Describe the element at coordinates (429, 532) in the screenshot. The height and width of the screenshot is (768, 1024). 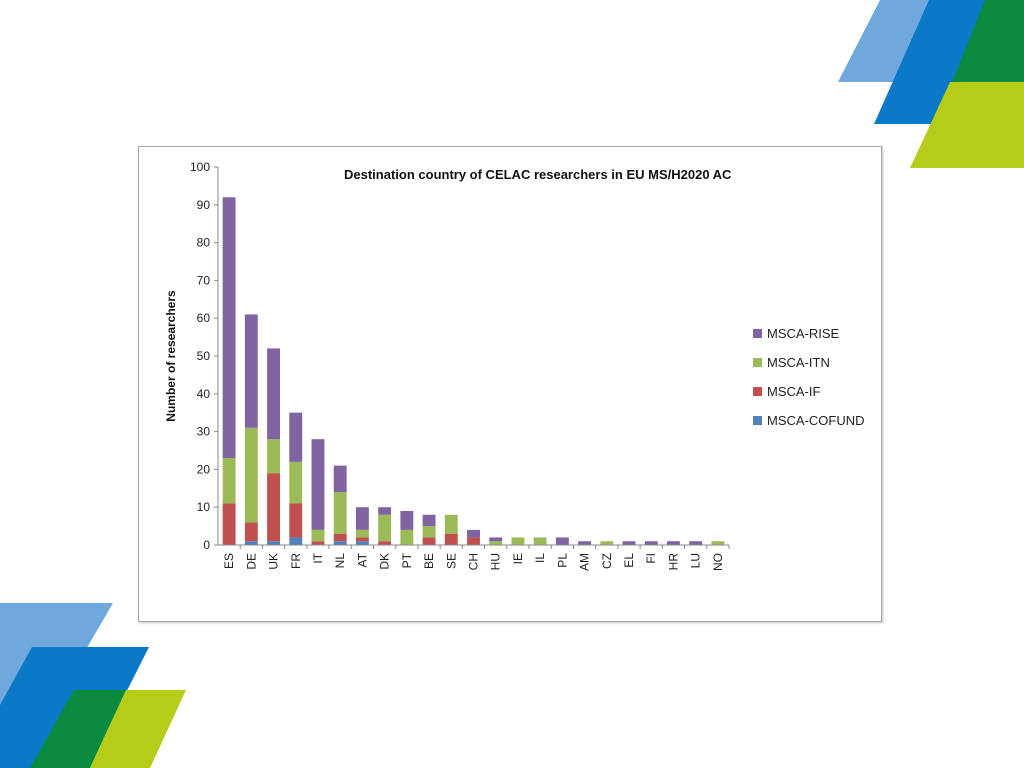
I see `bar-msca-itn-be` at that location.